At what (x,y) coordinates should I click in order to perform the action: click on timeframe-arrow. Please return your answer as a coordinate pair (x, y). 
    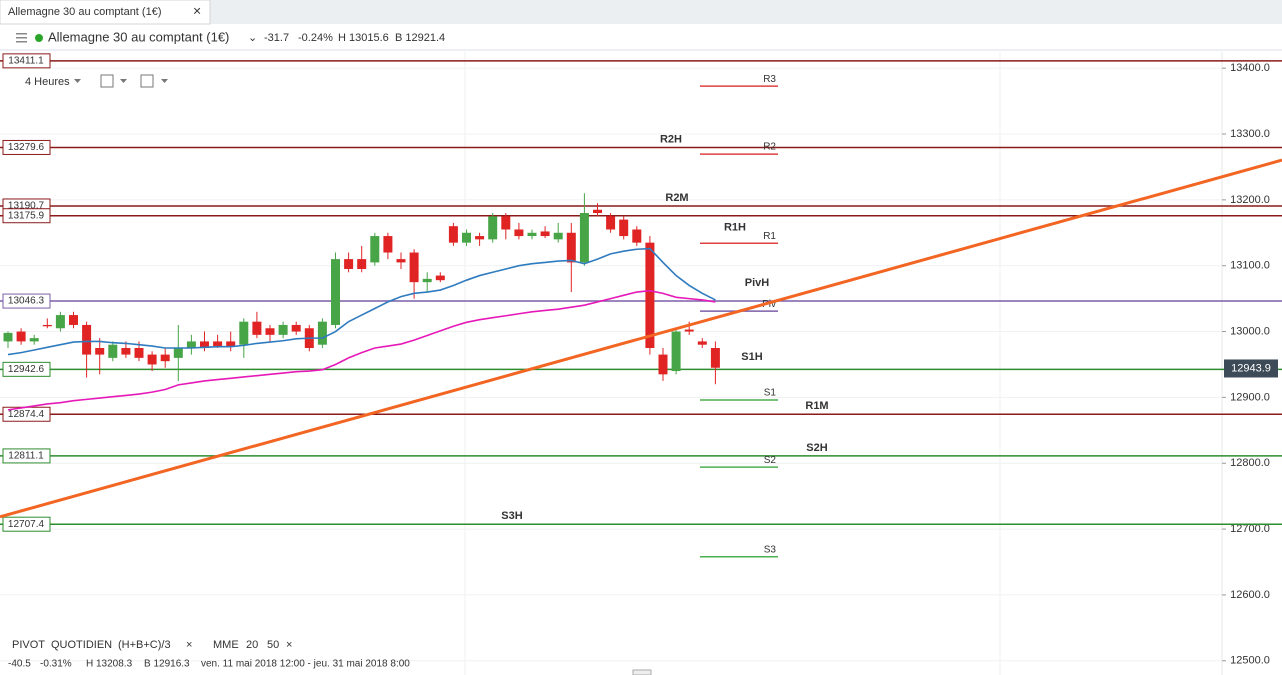
    Looking at the image, I should click on (77, 81).